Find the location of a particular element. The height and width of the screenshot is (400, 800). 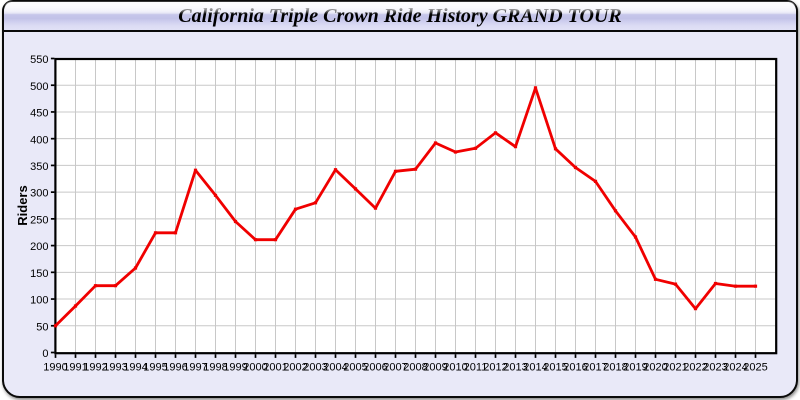

svg-text: 450 is located at coordinates (39, 114).